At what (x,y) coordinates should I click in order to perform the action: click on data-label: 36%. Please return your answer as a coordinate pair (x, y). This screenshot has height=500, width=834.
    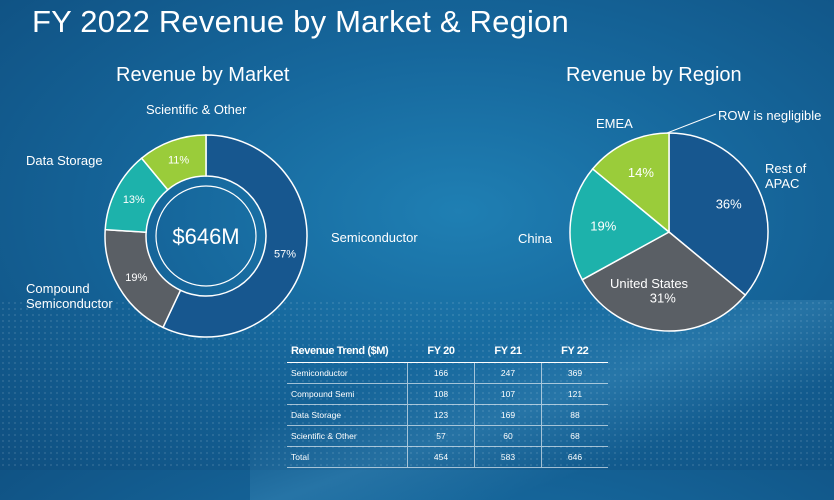
    Looking at the image, I should click on (729, 203).